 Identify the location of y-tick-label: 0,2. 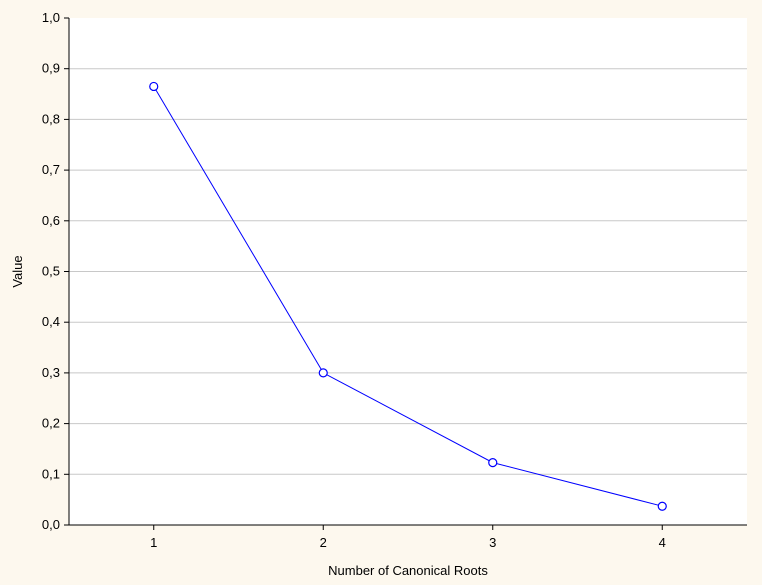
(51, 423).